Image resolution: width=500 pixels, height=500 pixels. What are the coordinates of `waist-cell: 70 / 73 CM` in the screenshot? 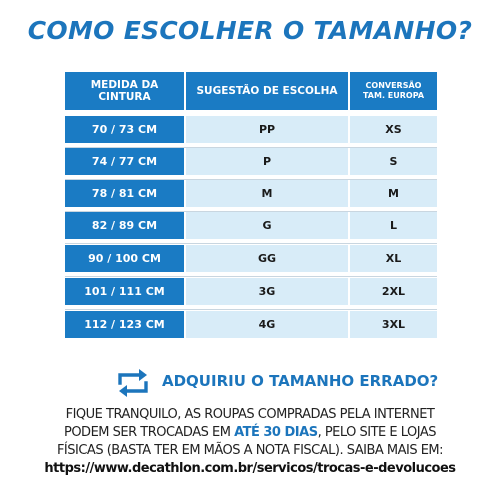 It's located at (124, 129).